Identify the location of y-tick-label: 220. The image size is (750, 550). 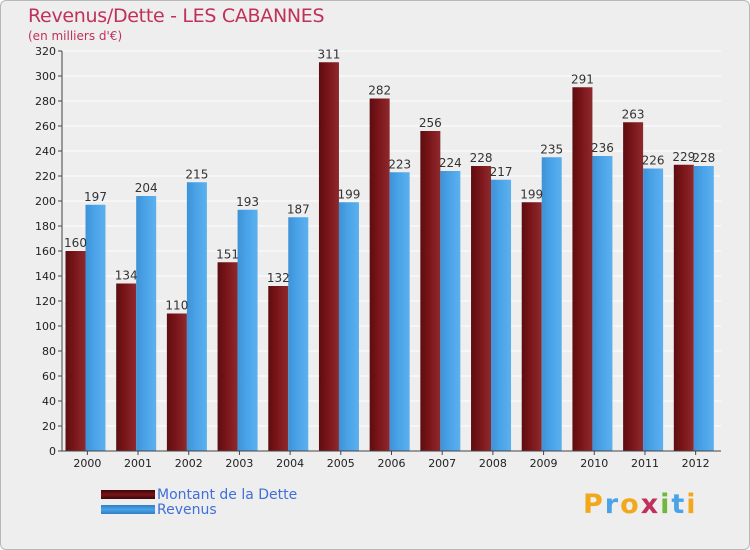
(45, 176).